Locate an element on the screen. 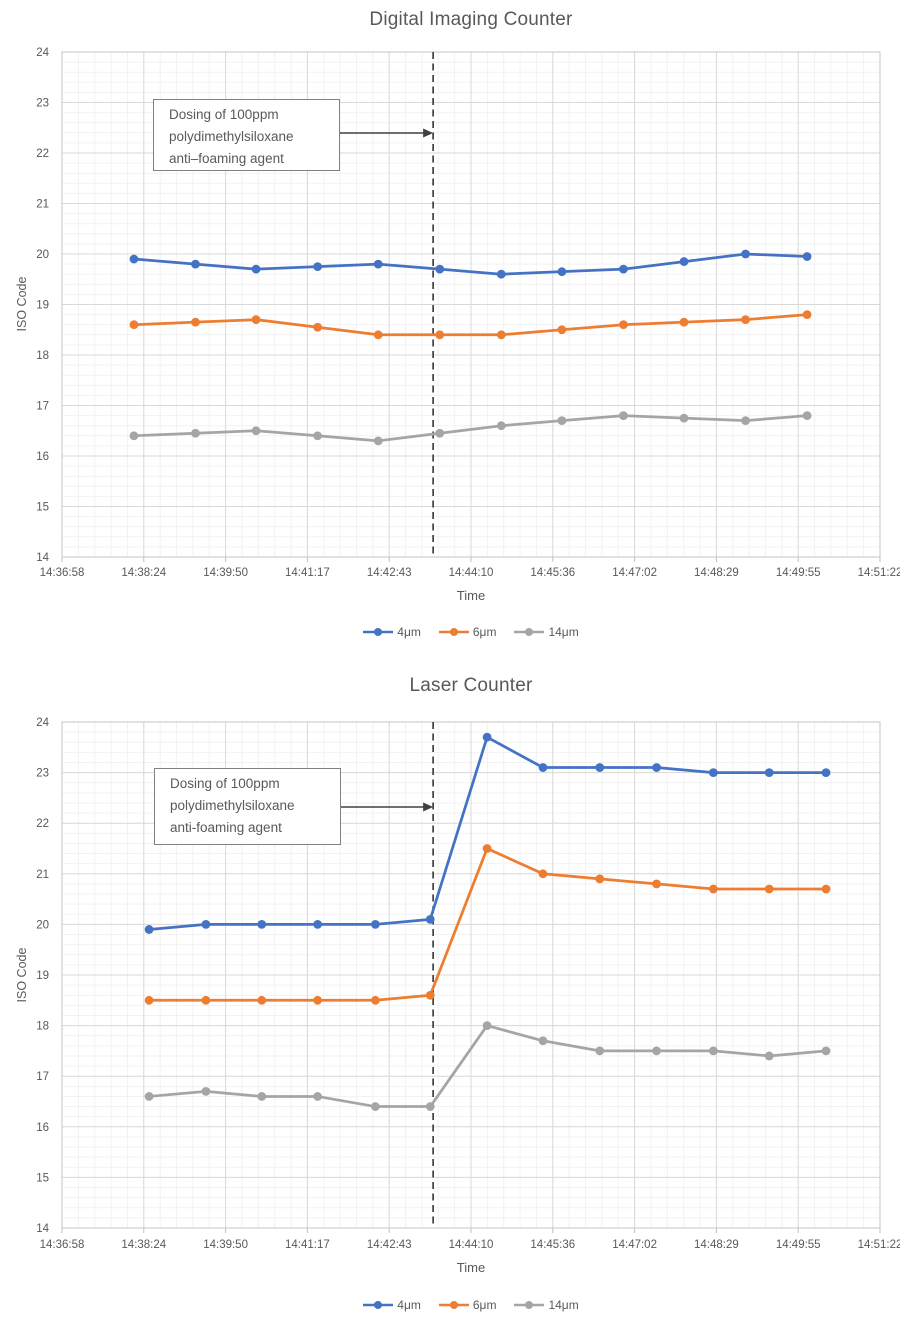 The height and width of the screenshot is (1321, 900). x-tick-label: 14:44:10 is located at coordinates (471, 1245).